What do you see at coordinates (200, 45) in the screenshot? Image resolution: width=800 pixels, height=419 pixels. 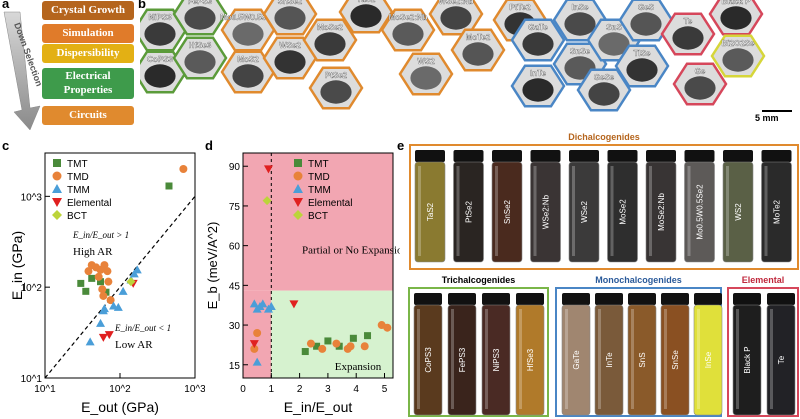 I see `crystal-label: HfSe3` at bounding box center [200, 45].